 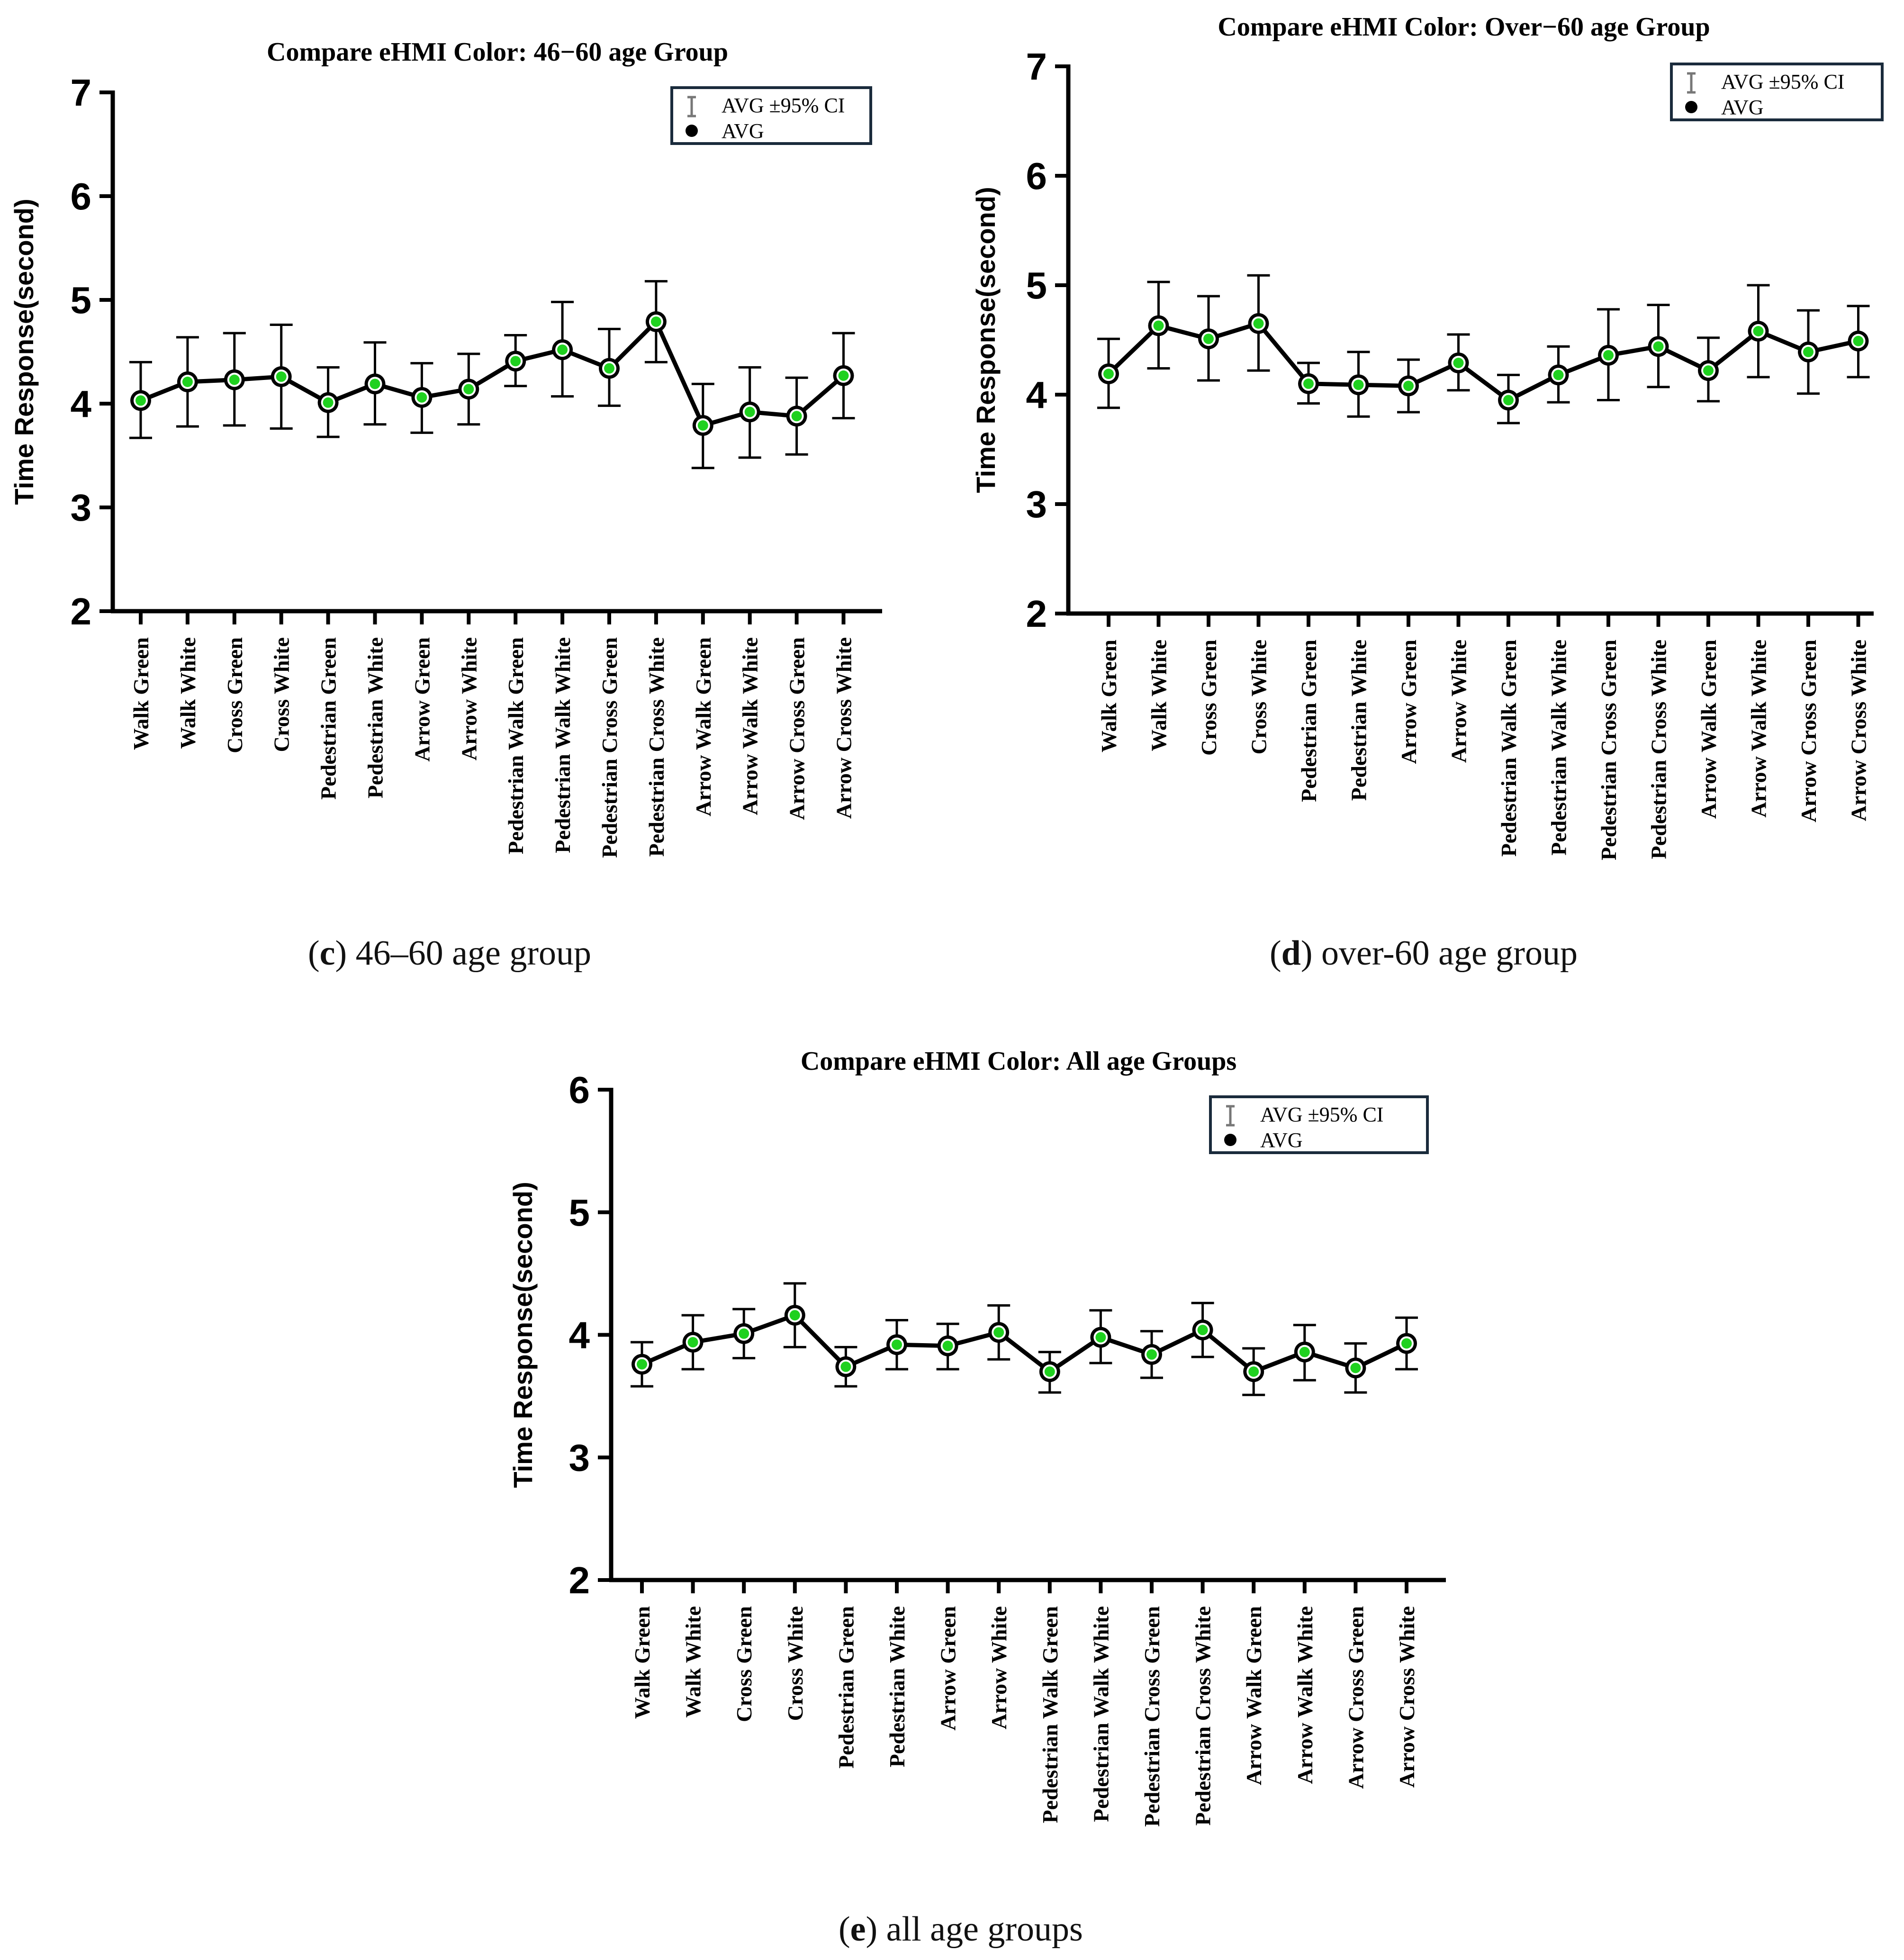 What do you see at coordinates (1424, 953) in the screenshot?
I see `caption-d: (d) over-60 age group` at bounding box center [1424, 953].